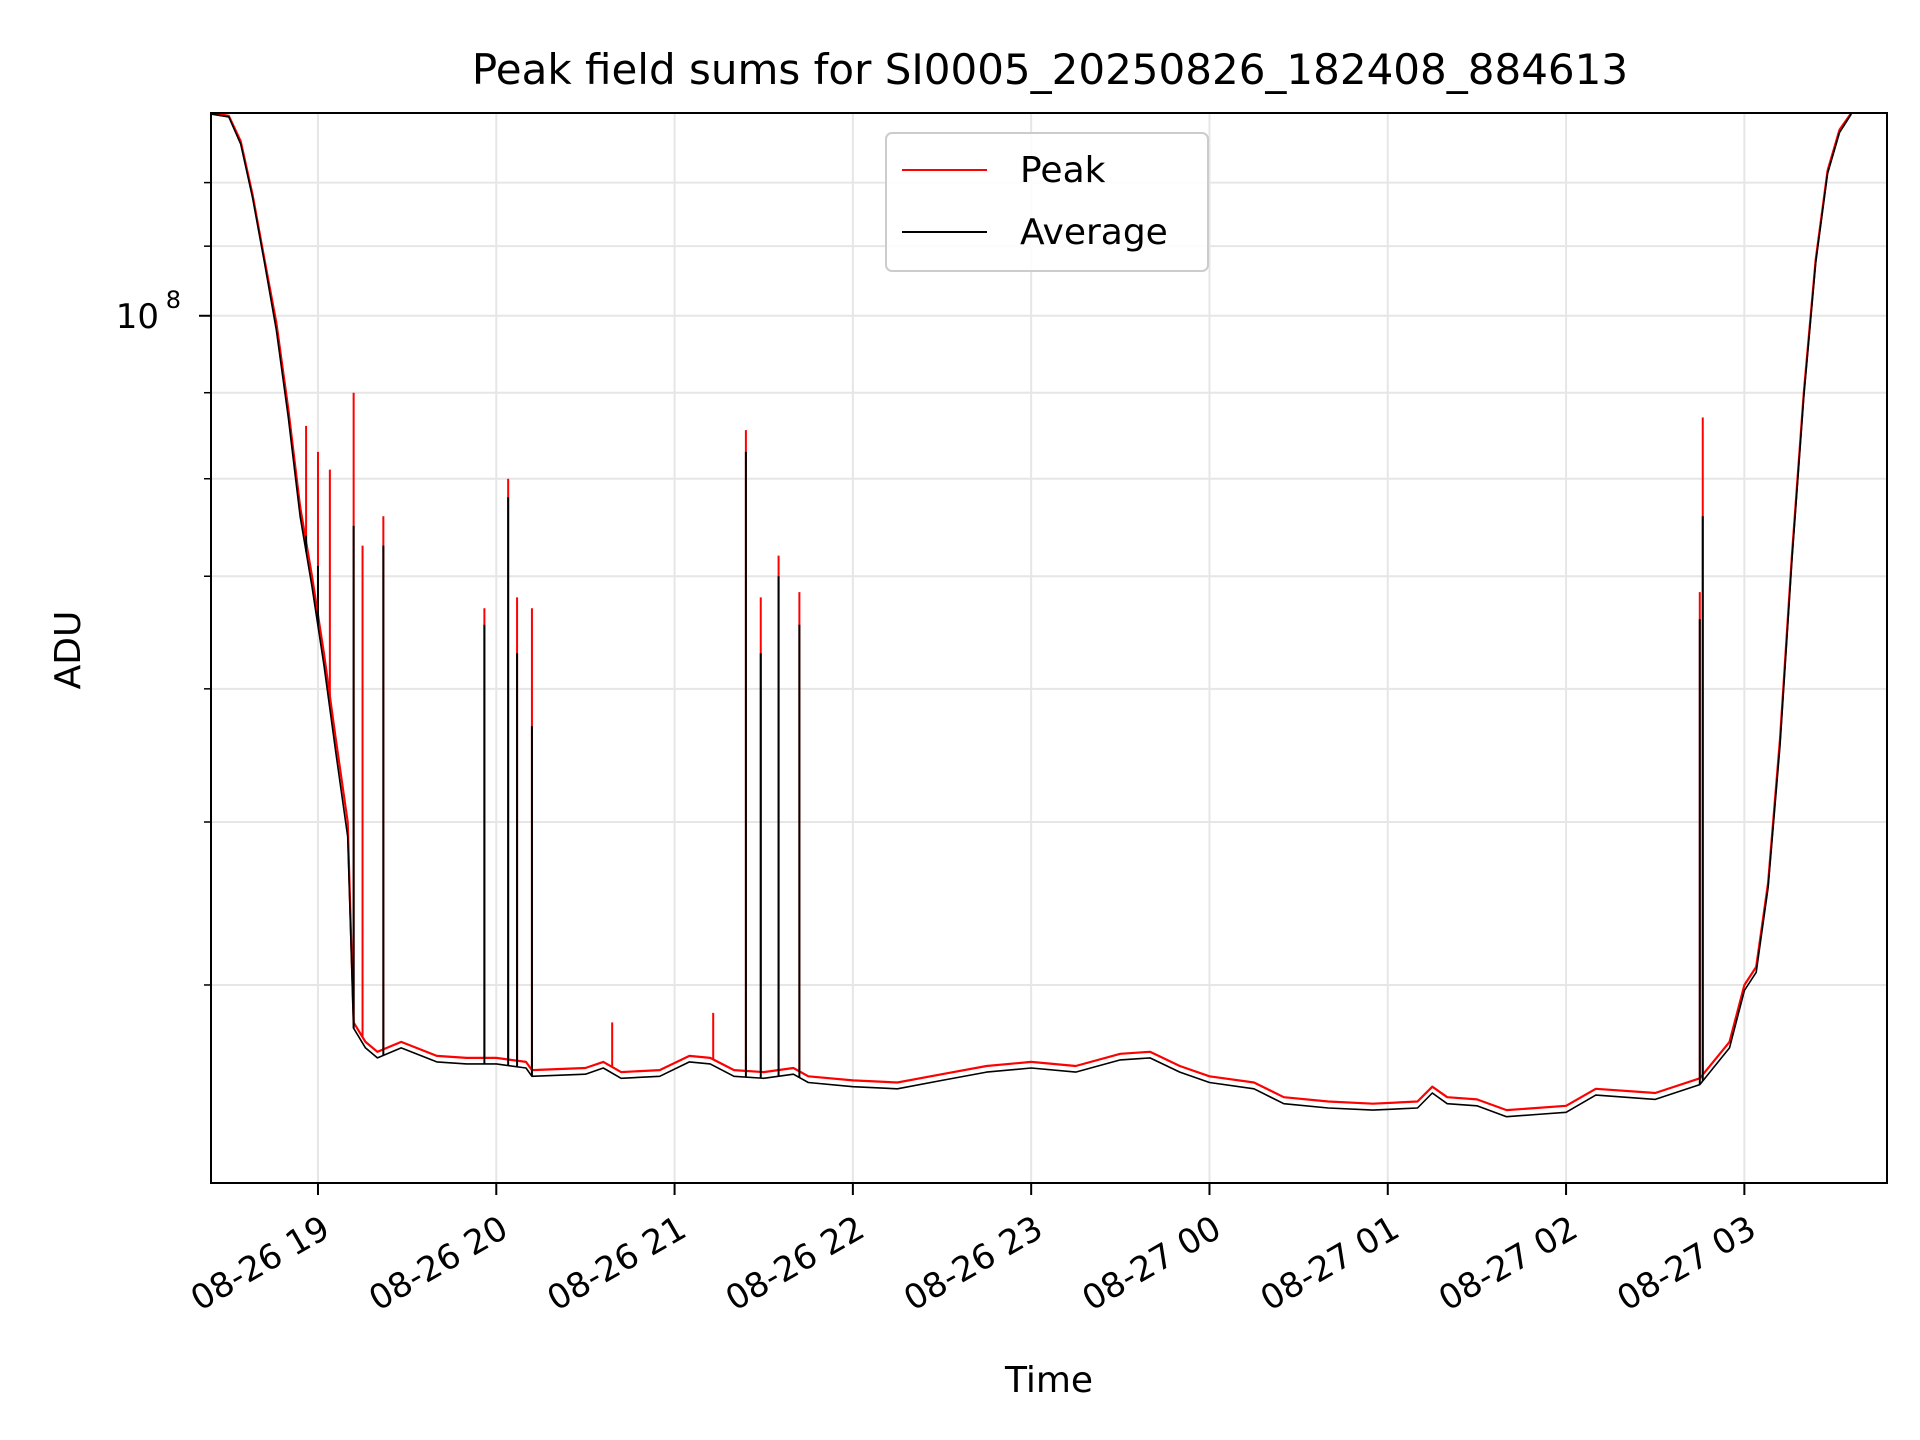  I want to click on y-tick-label-exponent: 8, so click(173, 300).